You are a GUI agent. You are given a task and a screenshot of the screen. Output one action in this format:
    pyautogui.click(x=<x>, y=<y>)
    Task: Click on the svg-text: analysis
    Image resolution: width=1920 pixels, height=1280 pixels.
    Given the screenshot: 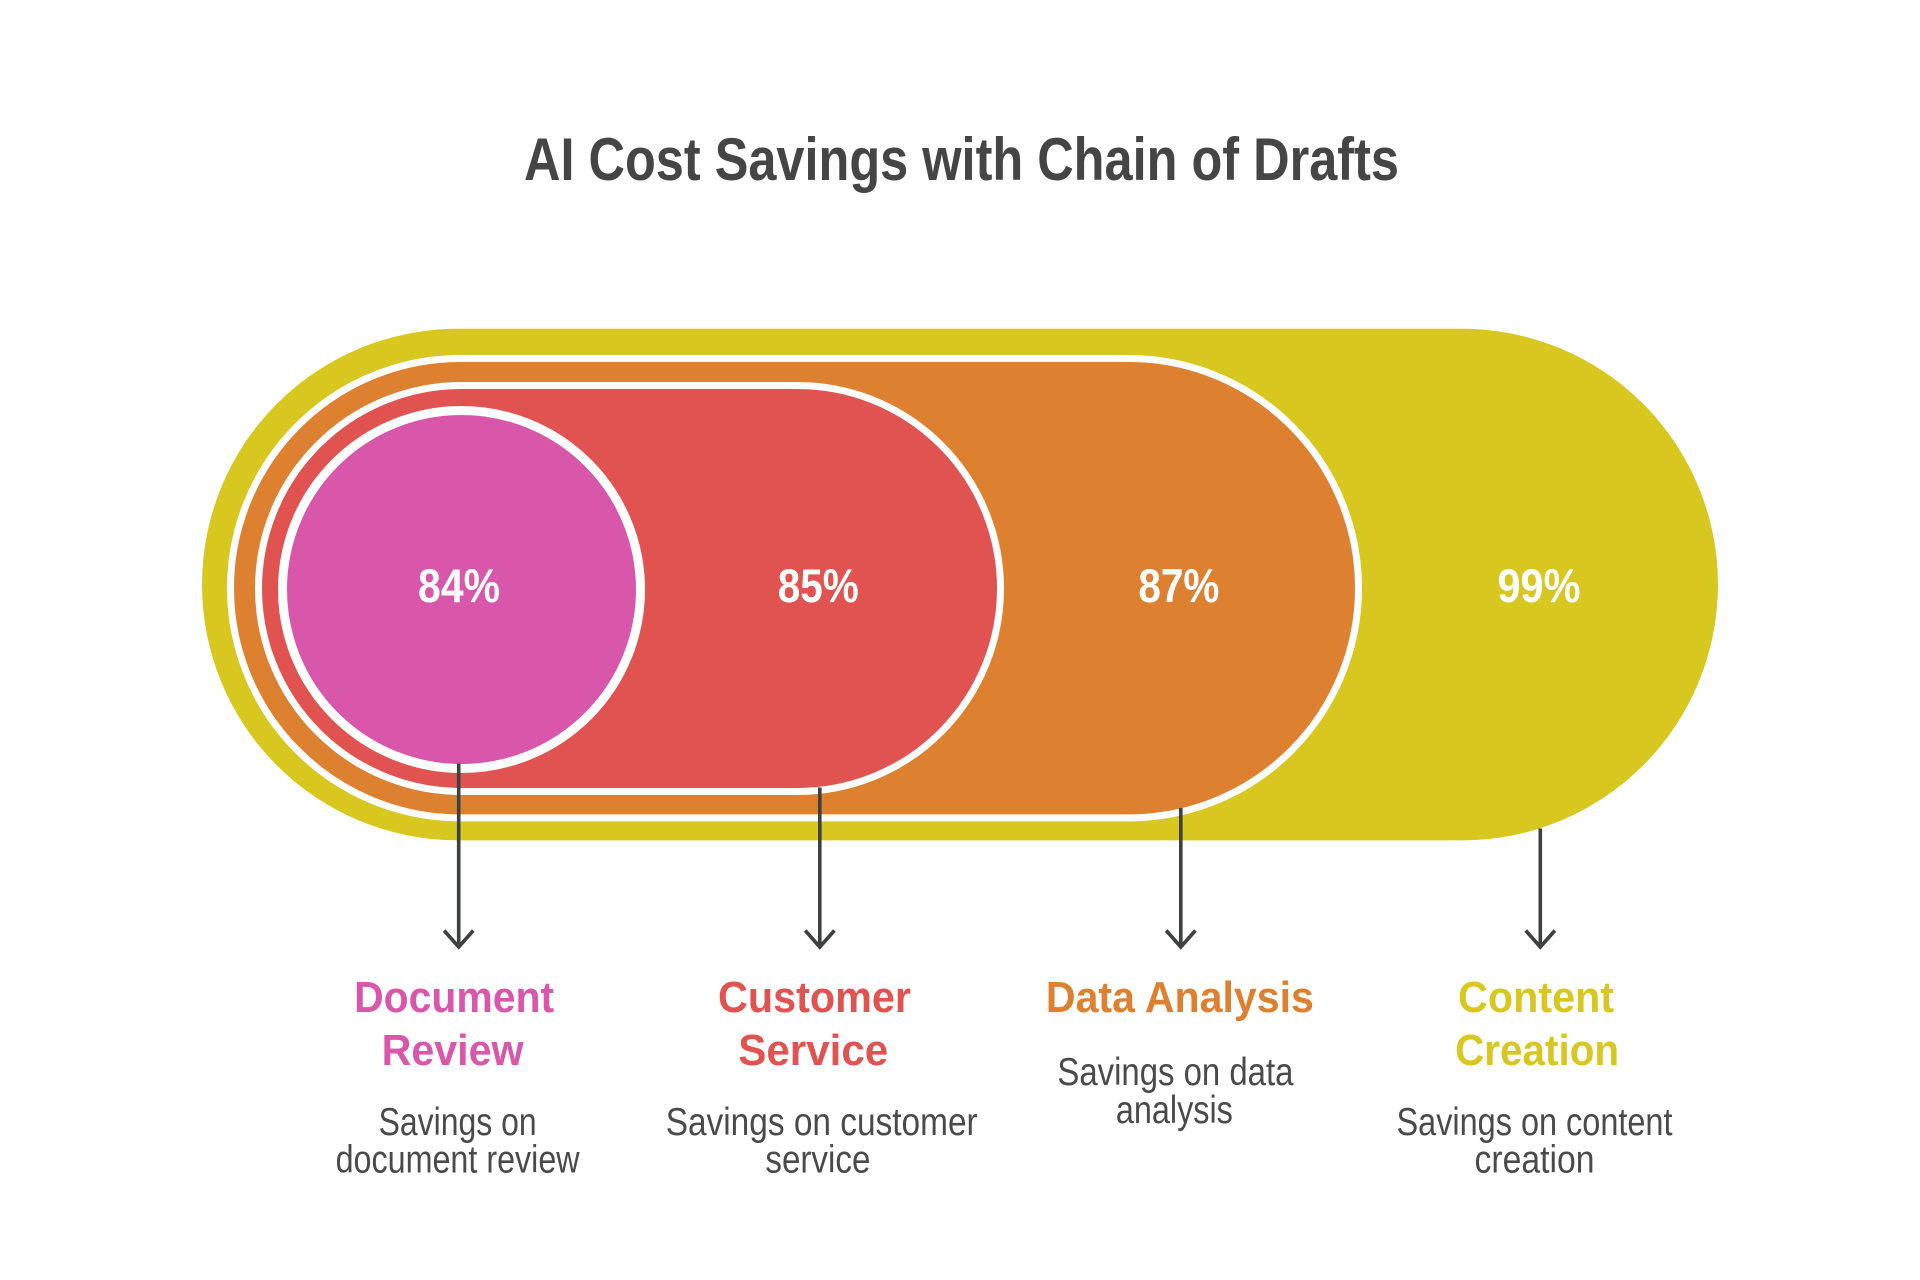 What is the action you would take?
    pyautogui.click(x=1174, y=1110)
    